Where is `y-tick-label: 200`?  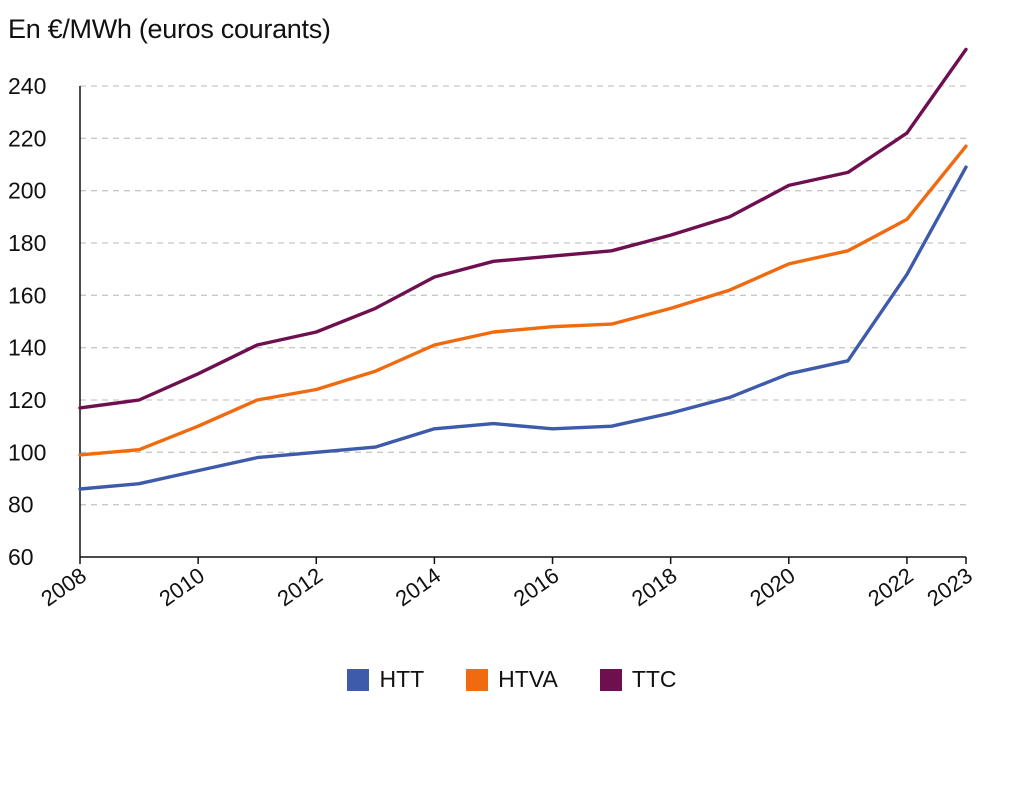
y-tick-label: 200 is located at coordinates (27, 191).